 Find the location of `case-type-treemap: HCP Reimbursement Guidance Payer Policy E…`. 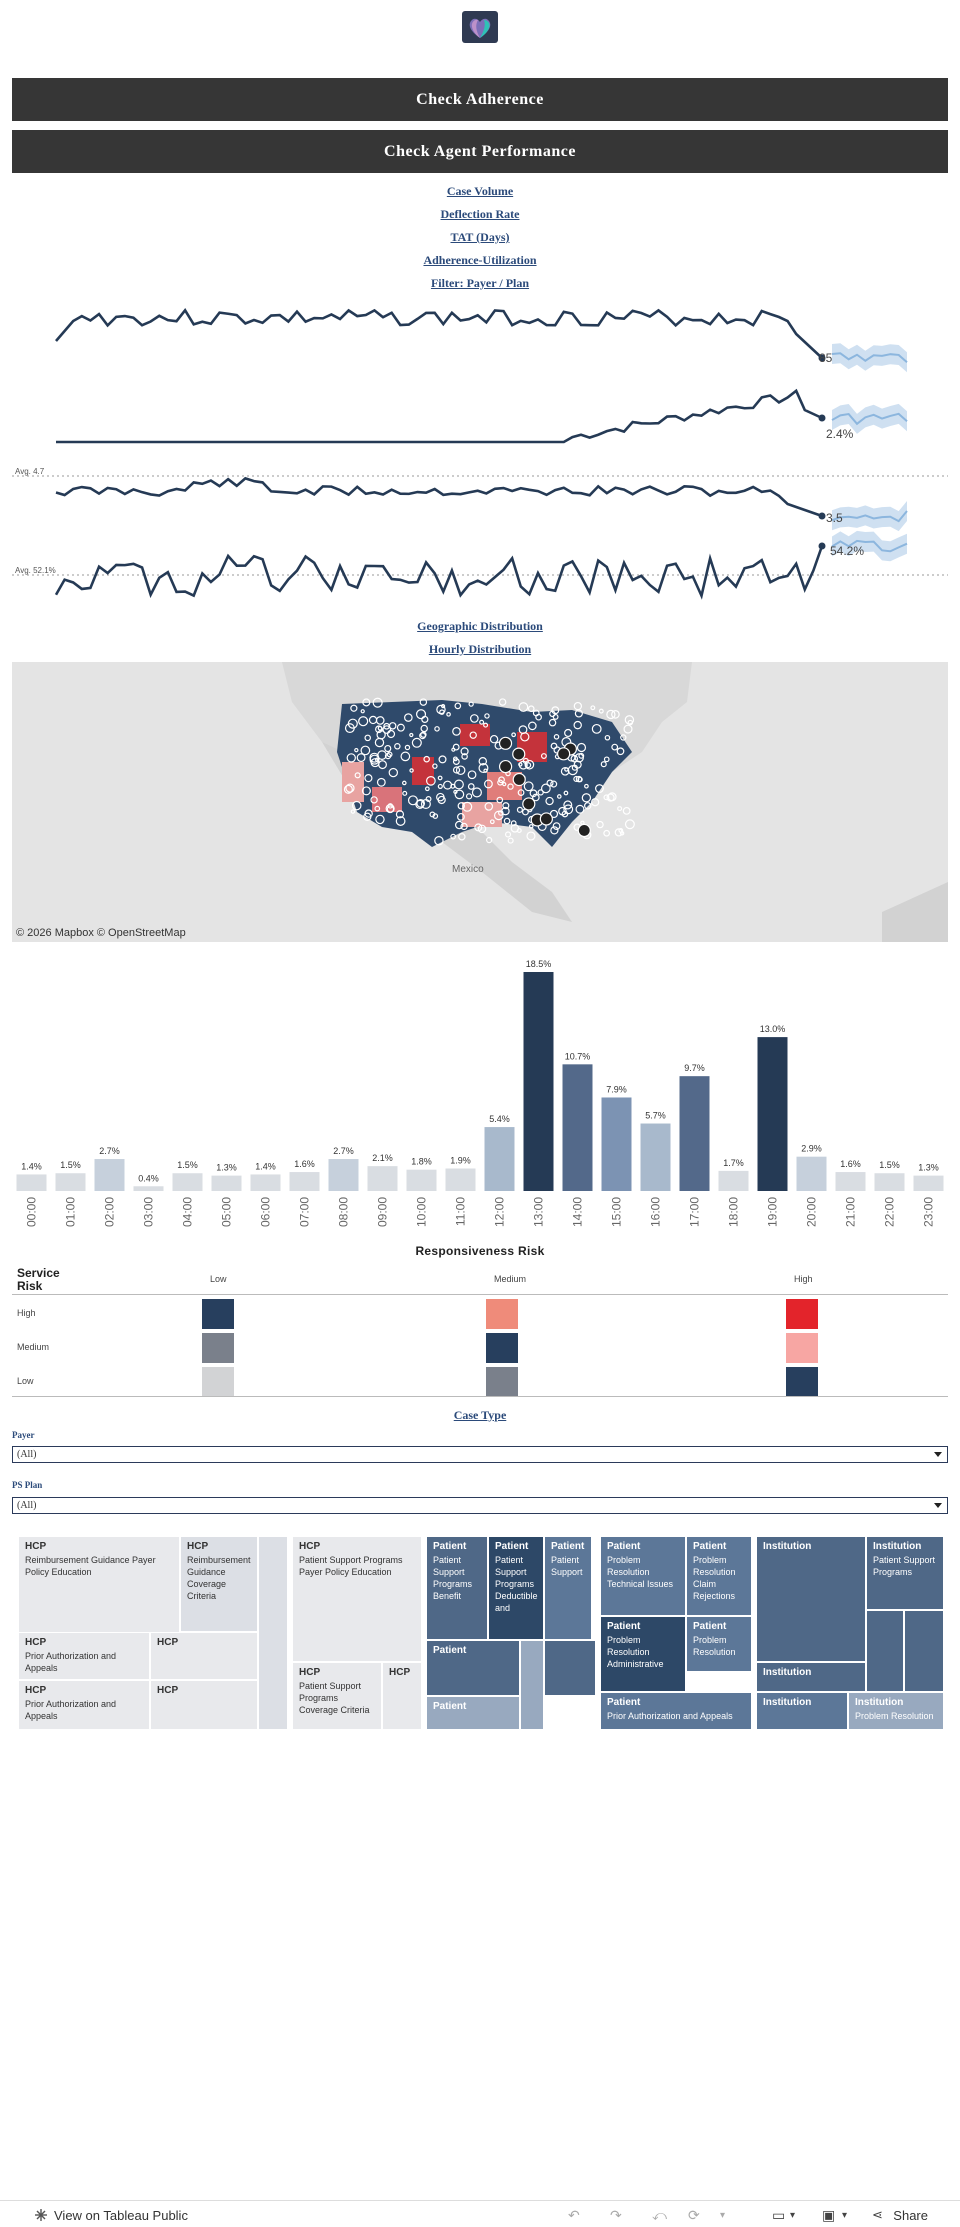

case-type-treemap: HCP Reimbursement Guidance Payer Policy E… is located at coordinates (481, 1633).